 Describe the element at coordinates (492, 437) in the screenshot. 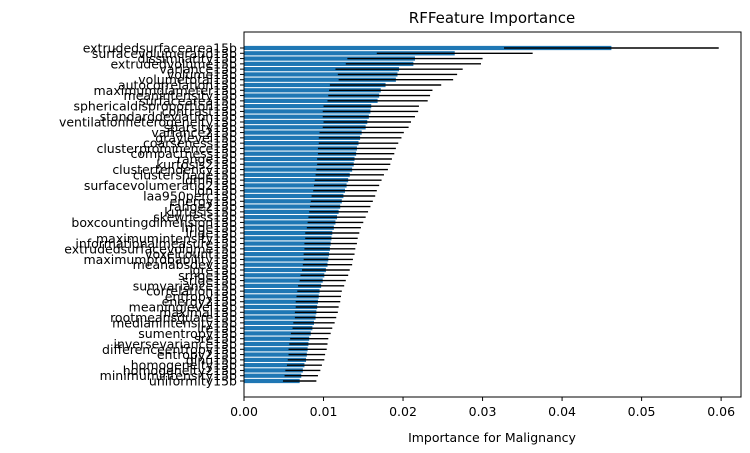

I see `x-axis-label: Importance for Malignancy` at that location.